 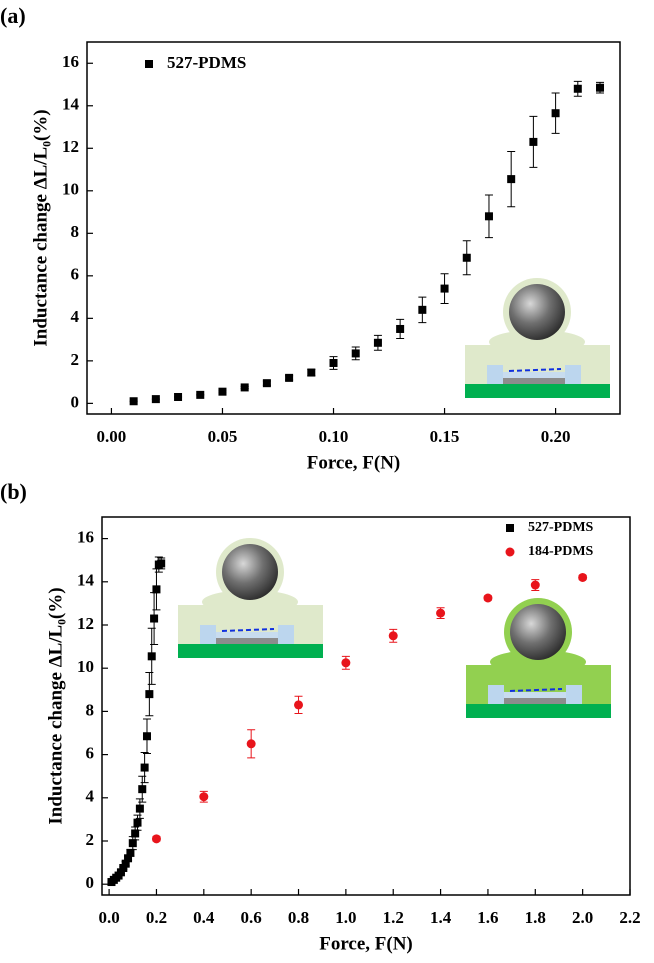 What do you see at coordinates (629, 917) in the screenshot?
I see `x-tick-label: 2.2` at bounding box center [629, 917].